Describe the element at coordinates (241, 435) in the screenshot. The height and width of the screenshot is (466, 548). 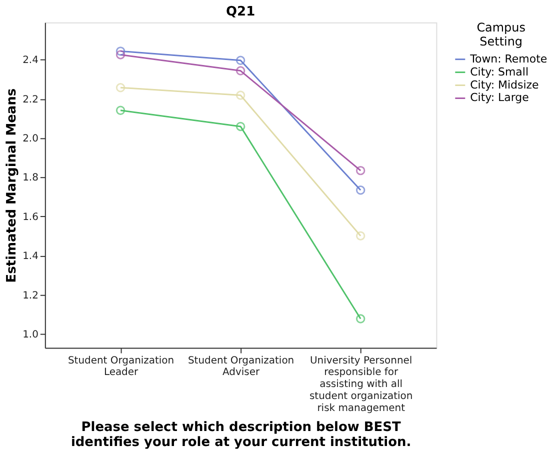
I see `x-axis-title: Please select which description below BEST identifies your role at your current institution.` at that location.